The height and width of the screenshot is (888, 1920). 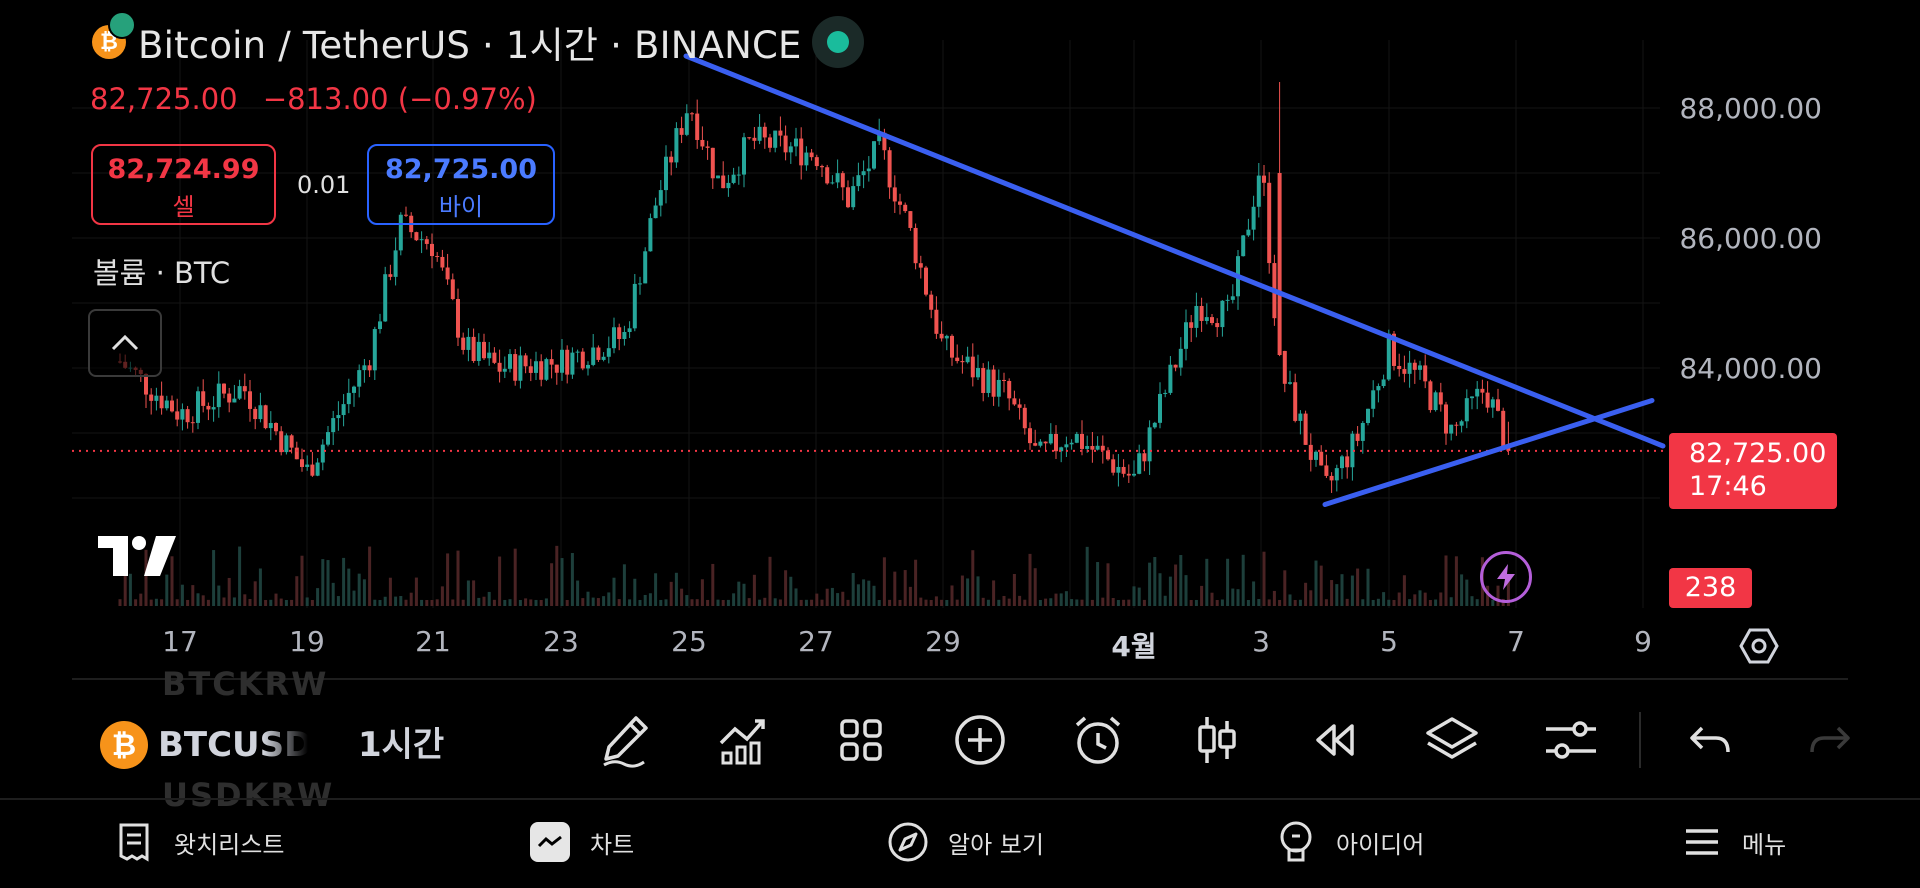 I want to click on nav-ideas: 아이디어, so click(x=1349, y=842).